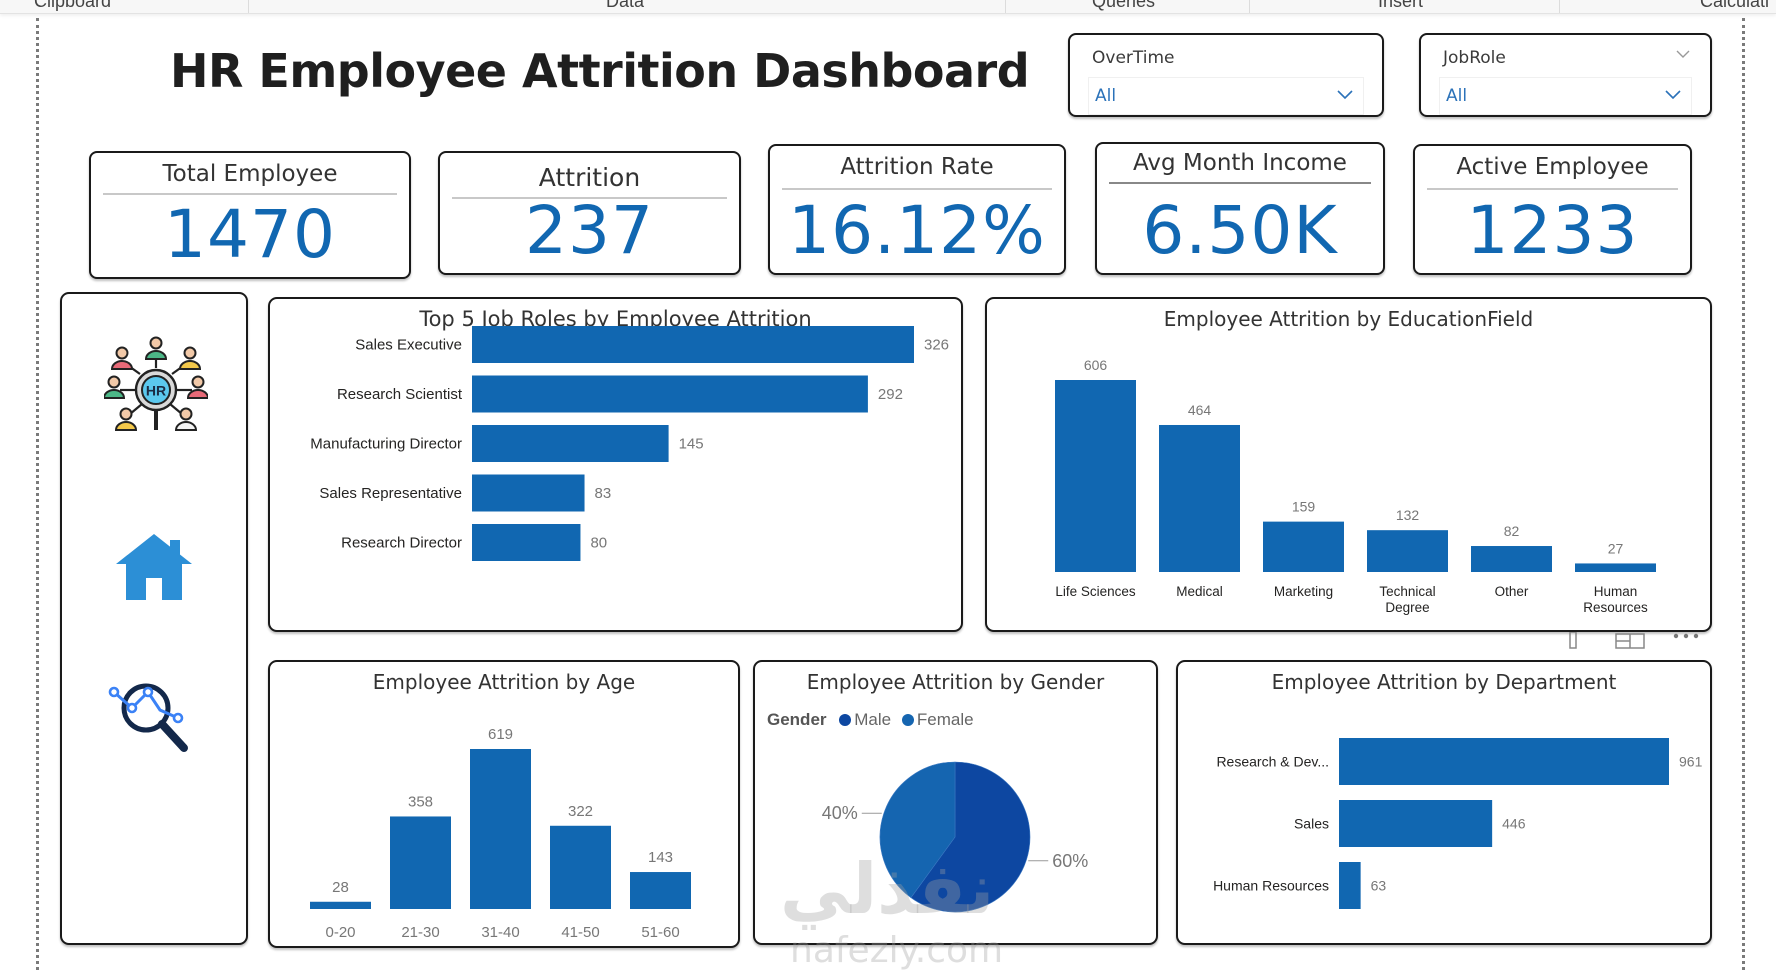 The height and width of the screenshot is (970, 1776). Describe the element at coordinates (603, 493) in the screenshot. I see `data-label: 83` at that location.